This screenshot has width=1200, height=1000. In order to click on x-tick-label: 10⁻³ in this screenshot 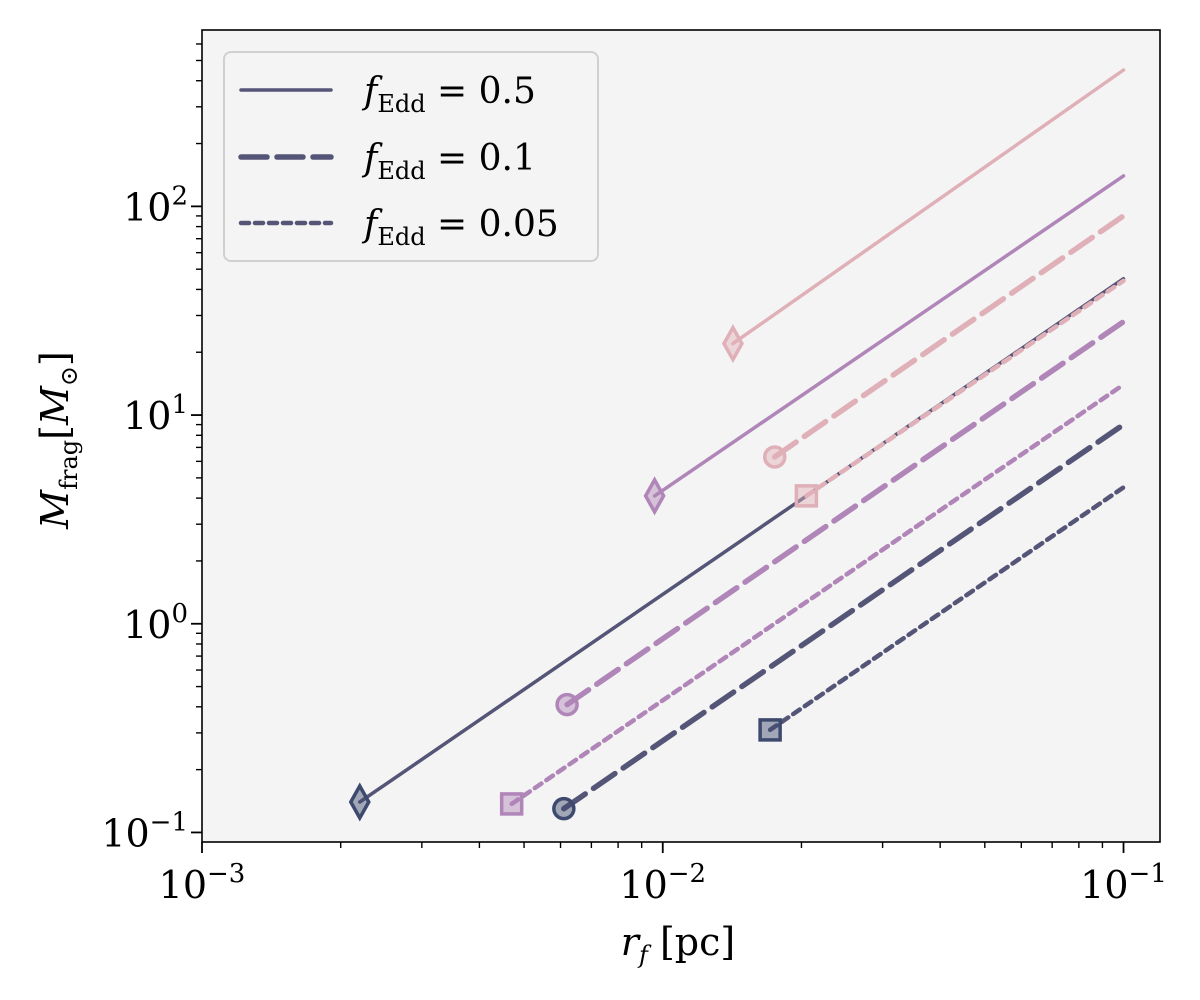, I will do `click(202, 883)`.